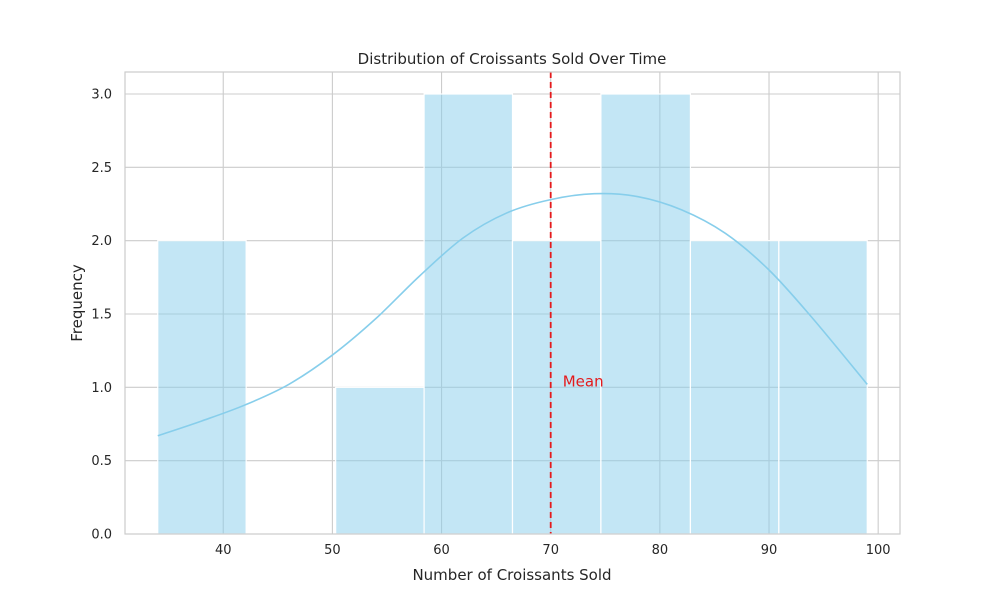 The width and height of the screenshot is (1000, 600). I want to click on x-tick-label: 50, so click(332, 550).